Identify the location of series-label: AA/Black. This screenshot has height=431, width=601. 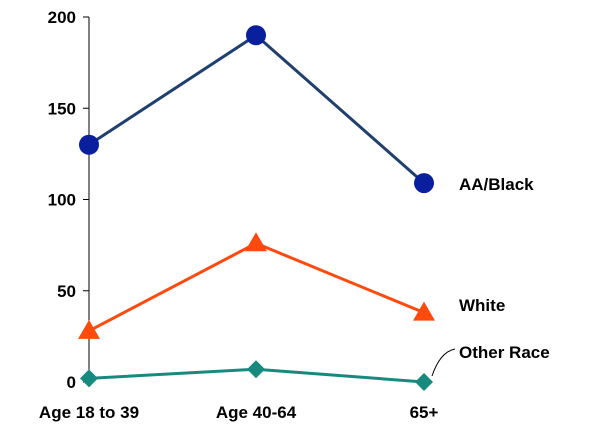
(496, 184).